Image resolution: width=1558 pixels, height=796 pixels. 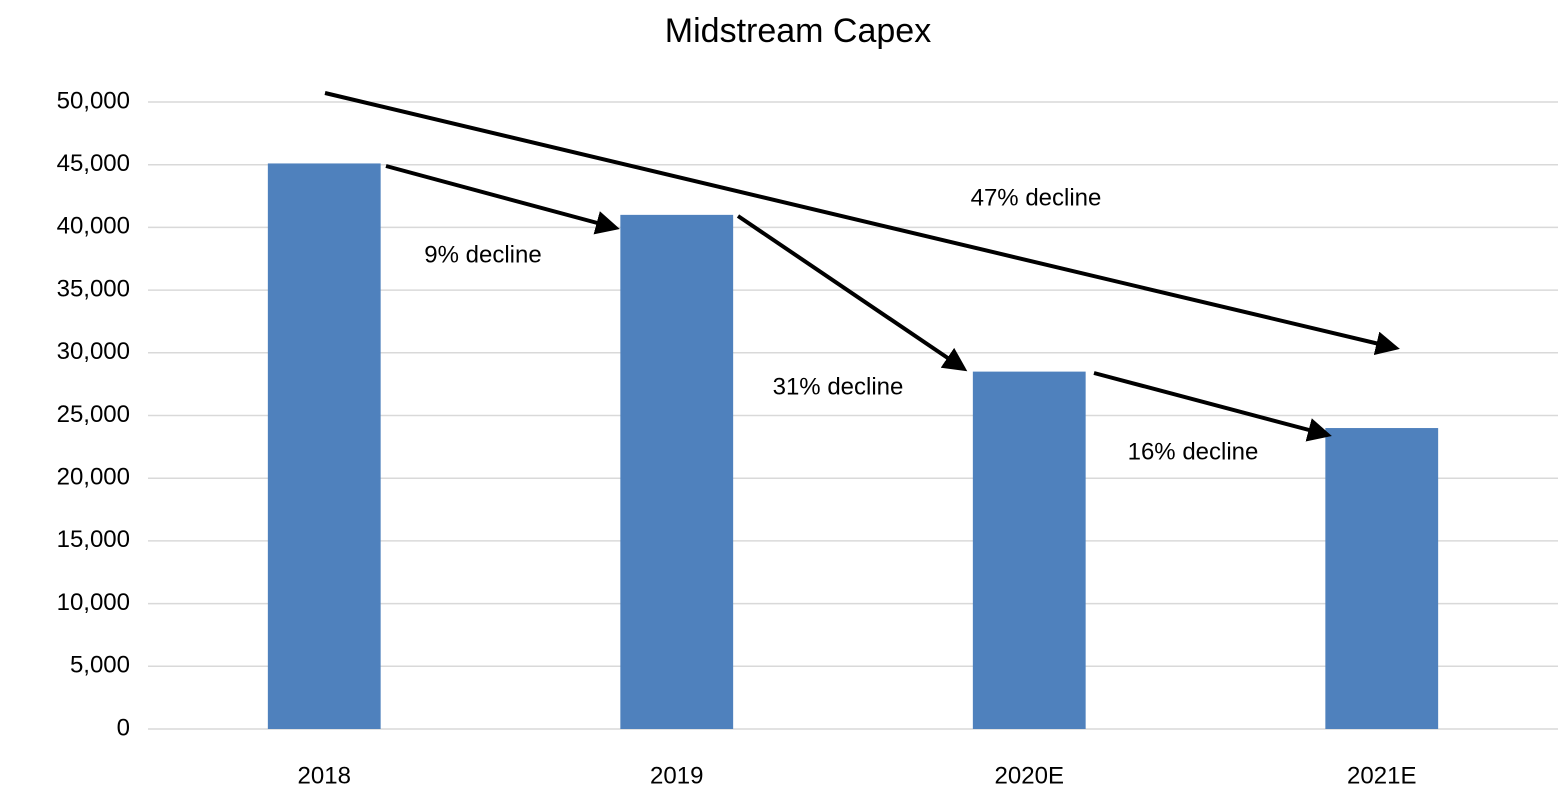 What do you see at coordinates (93, 100) in the screenshot?
I see `y-tick-label: 50,000` at bounding box center [93, 100].